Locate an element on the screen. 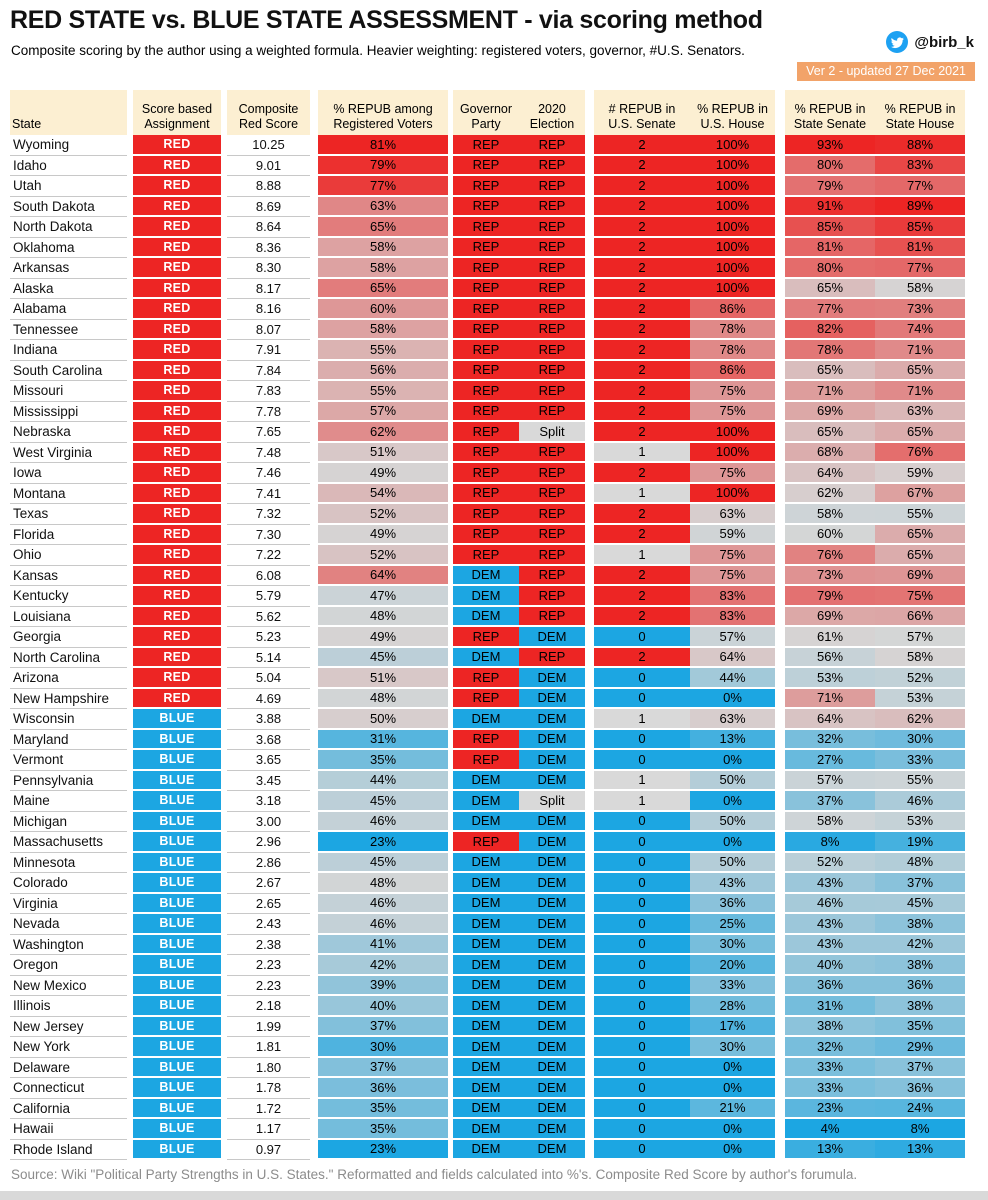 The image size is (988, 1200). cell-score: 10.25 is located at coordinates (268, 145).